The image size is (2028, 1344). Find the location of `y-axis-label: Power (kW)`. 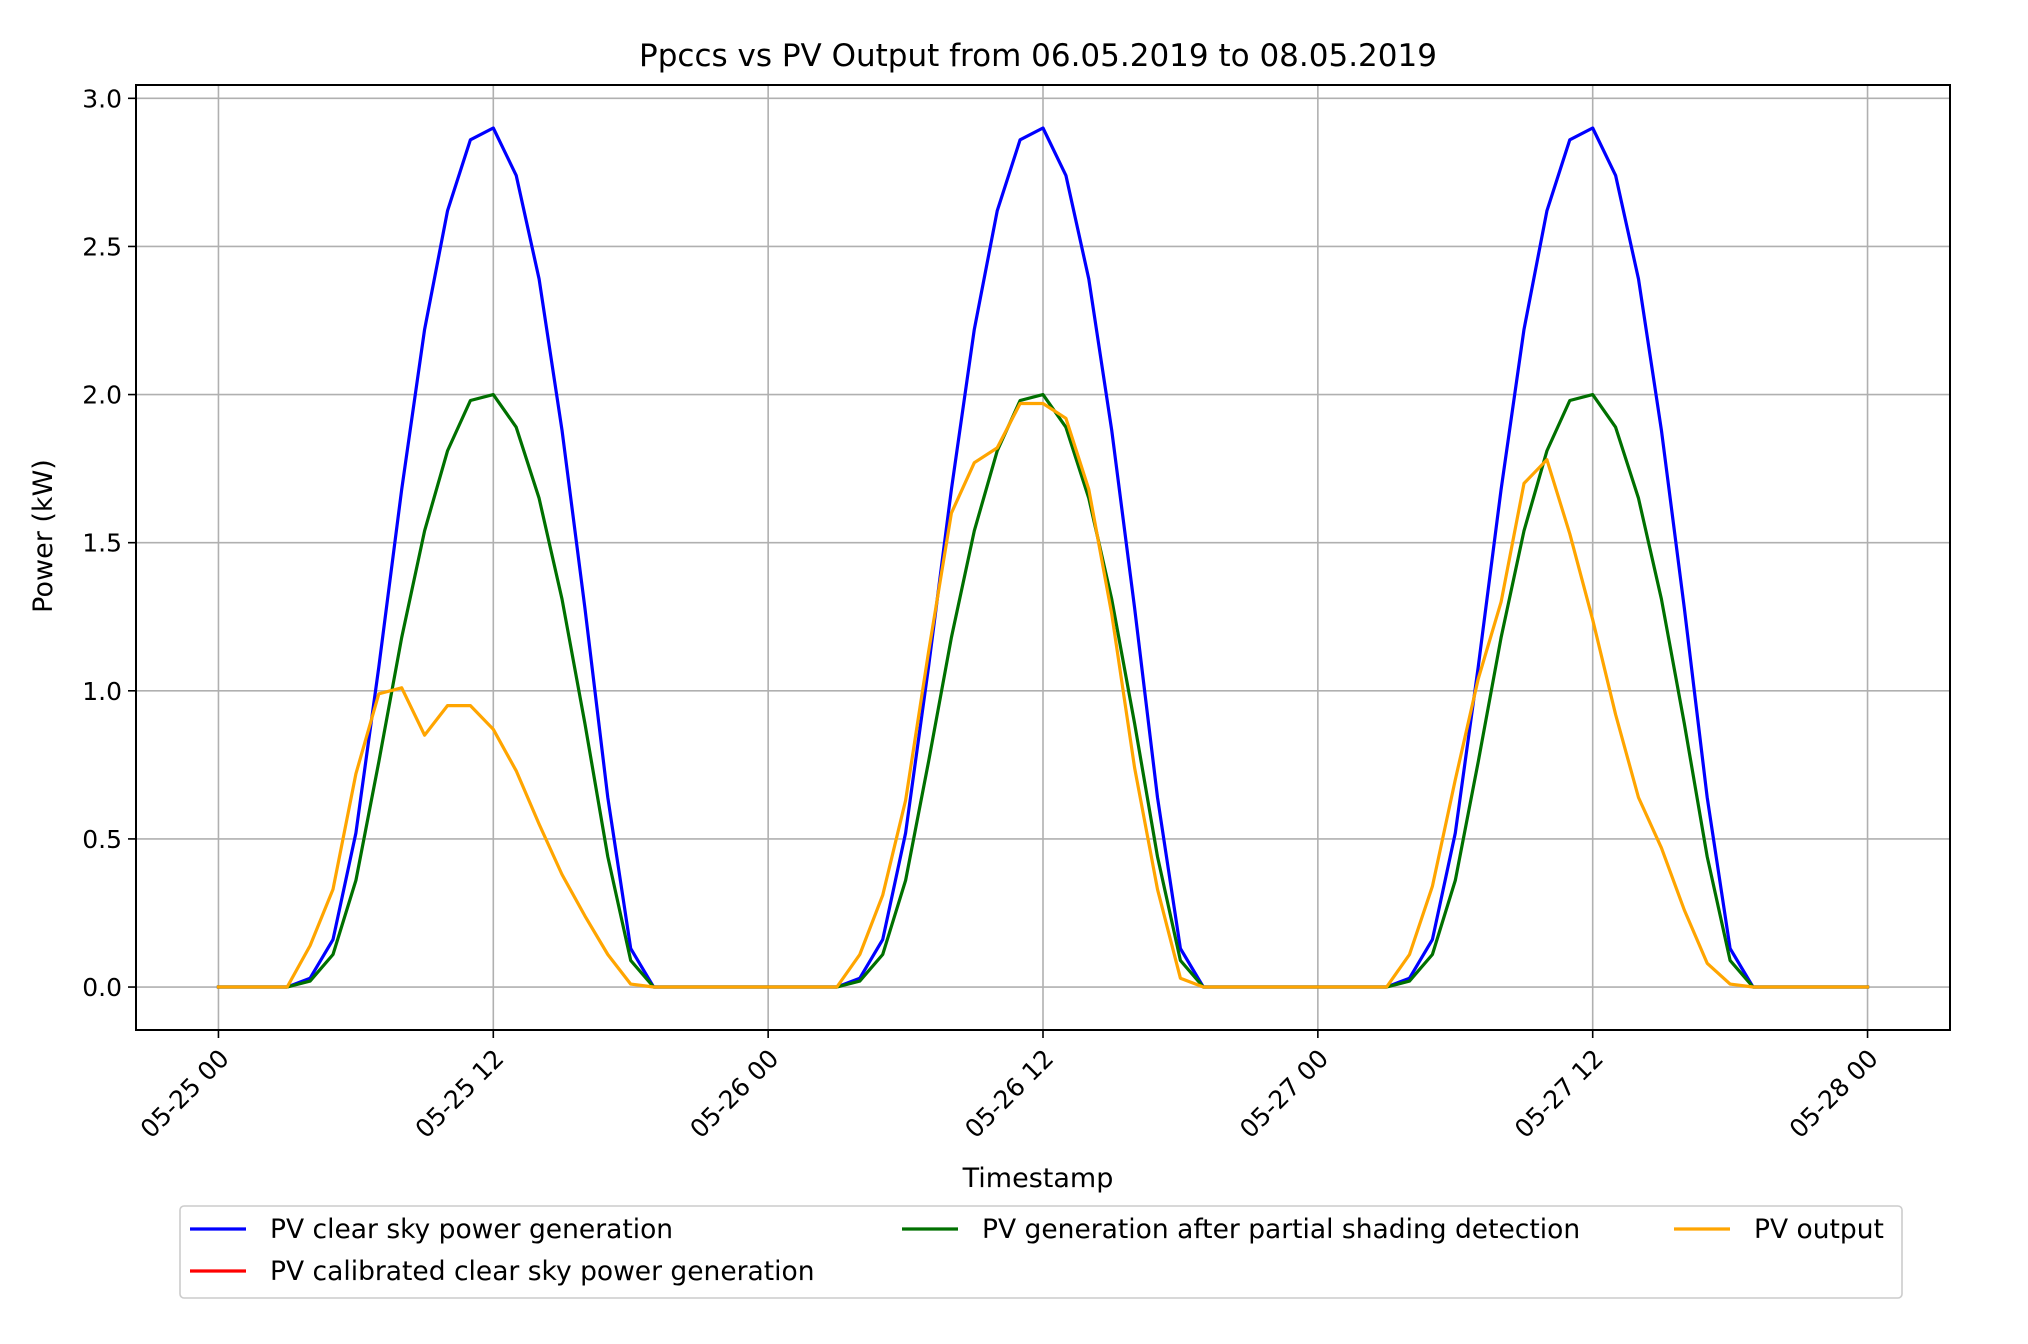

y-axis-label: Power (kW) is located at coordinates (43, 536).